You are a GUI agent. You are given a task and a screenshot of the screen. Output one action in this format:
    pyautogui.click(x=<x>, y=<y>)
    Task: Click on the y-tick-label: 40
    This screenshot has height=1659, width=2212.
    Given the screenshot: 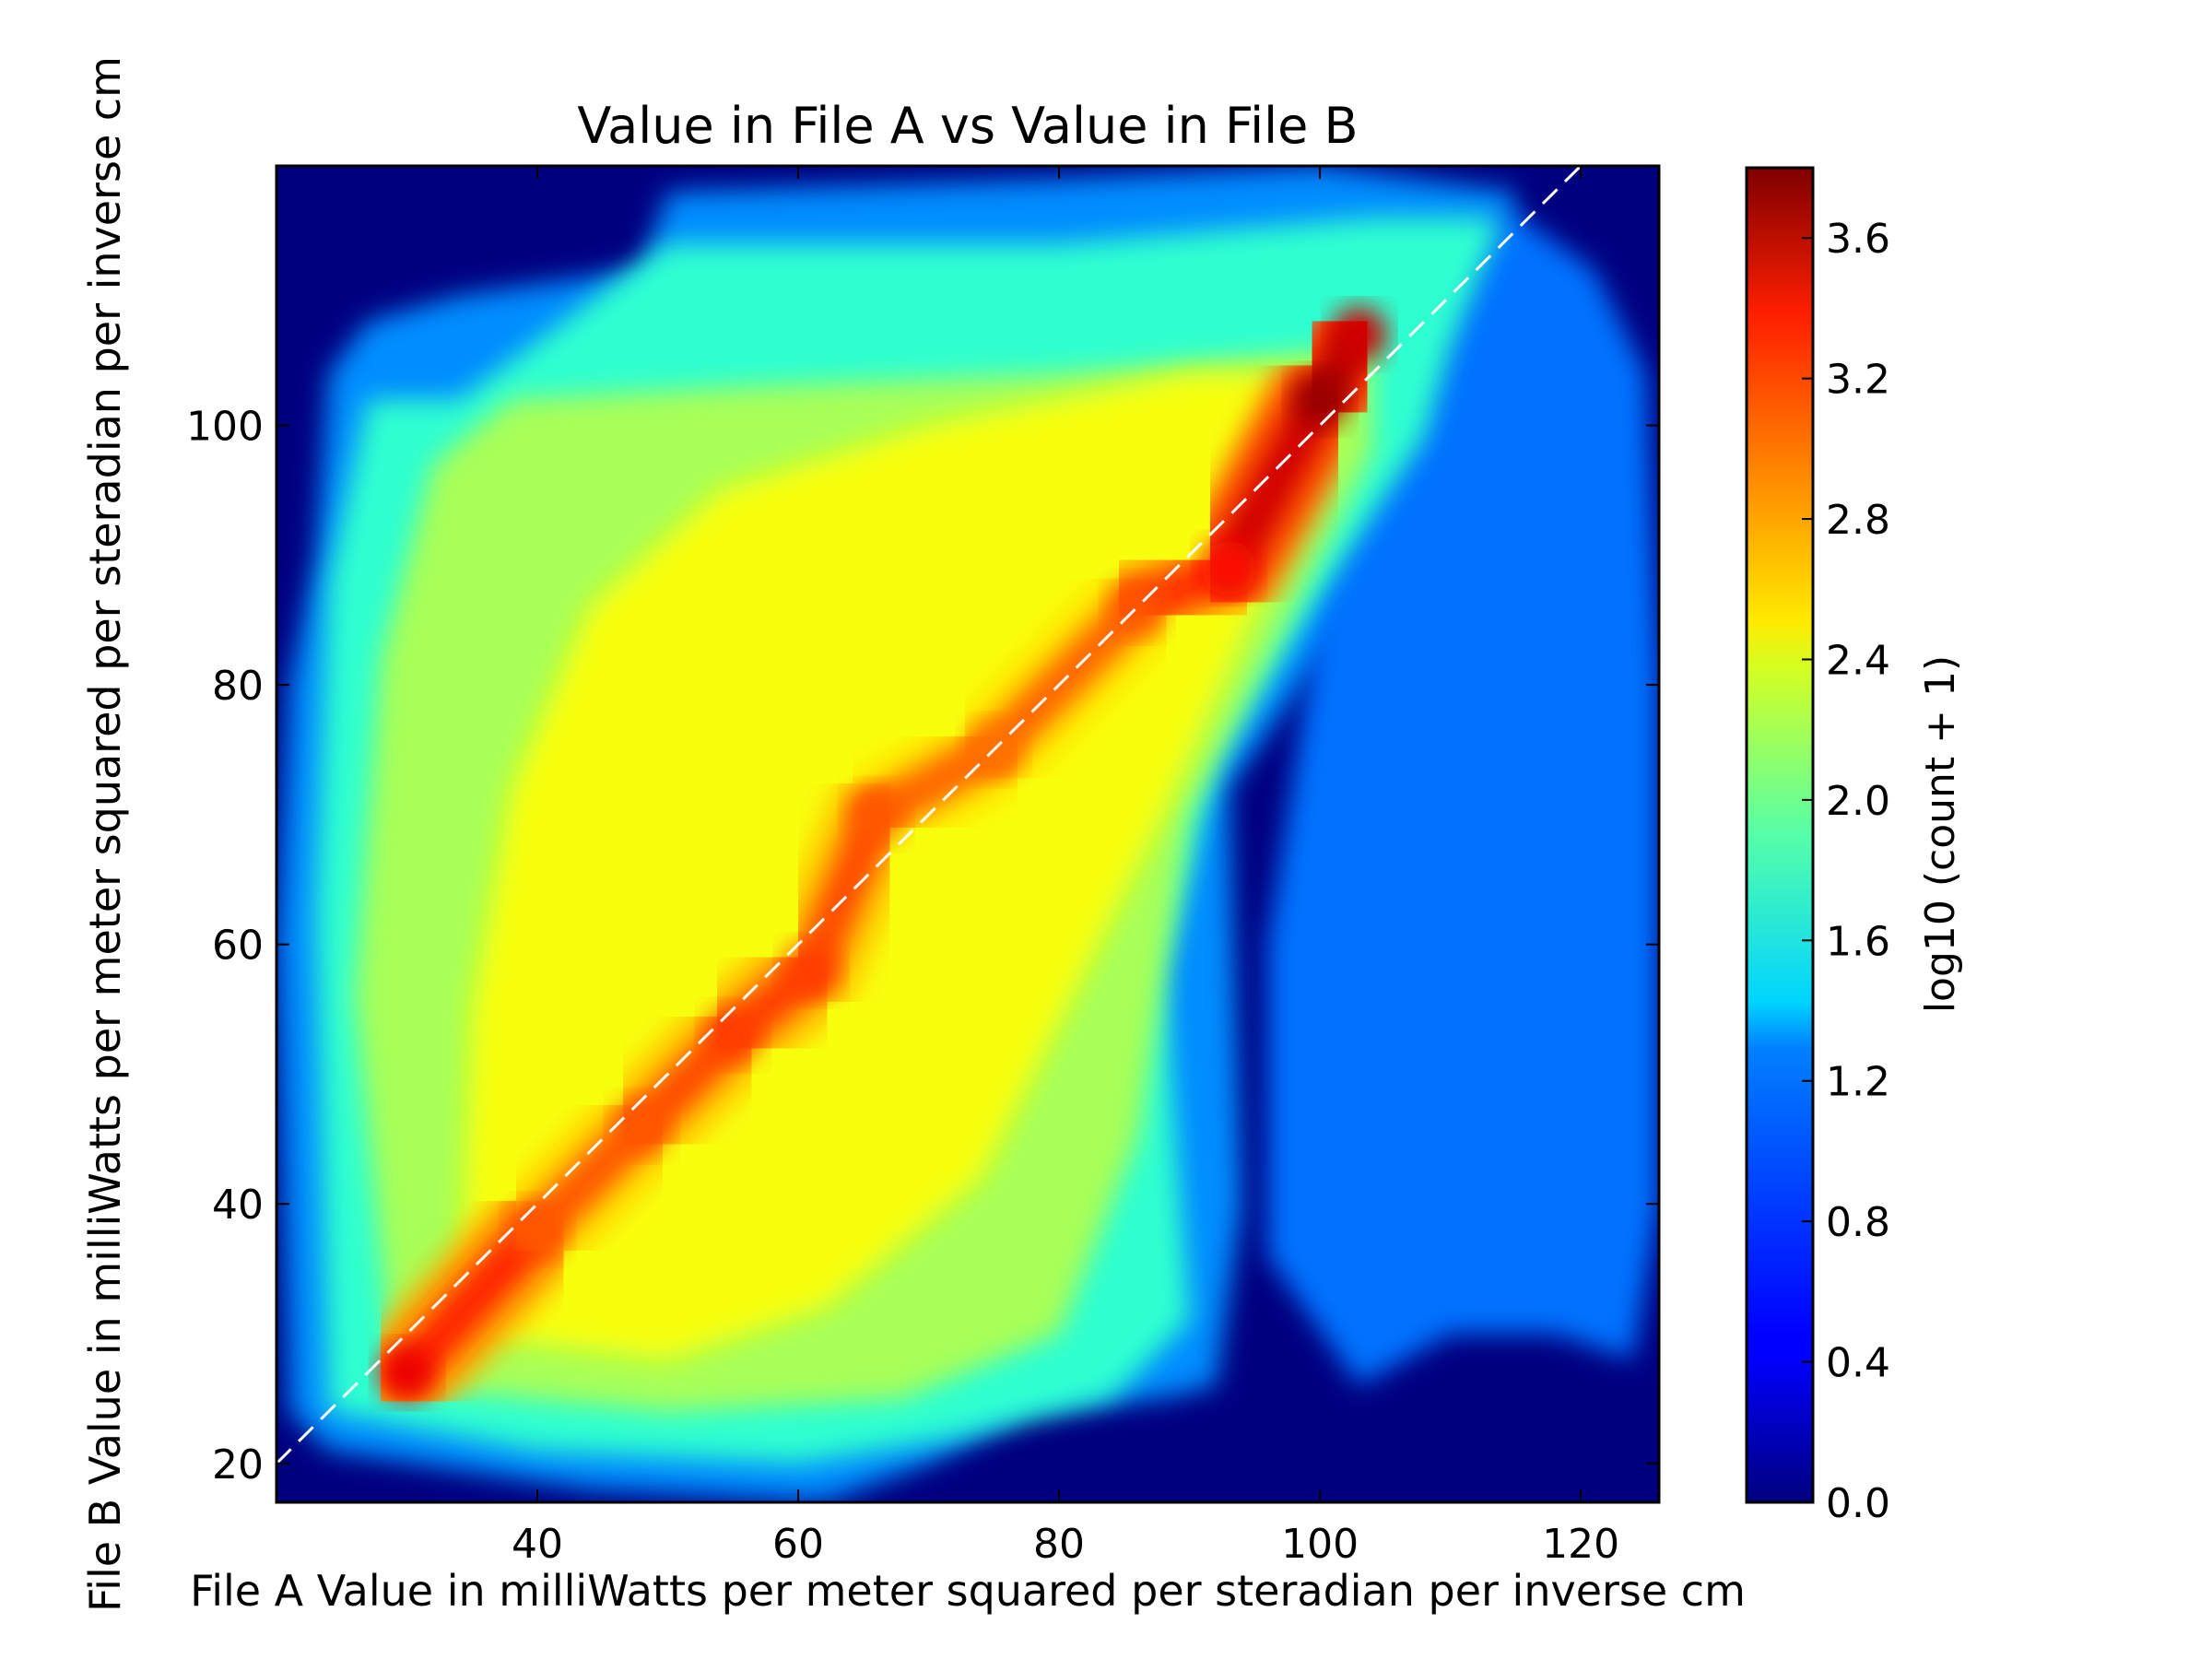 What is the action you would take?
    pyautogui.click(x=238, y=1205)
    